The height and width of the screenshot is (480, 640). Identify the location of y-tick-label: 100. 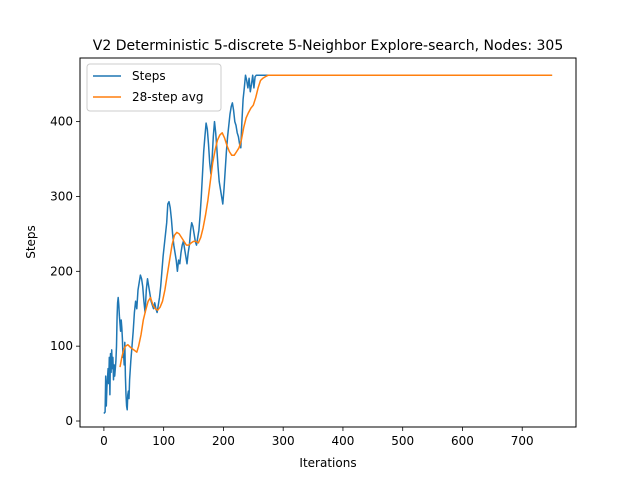
(61, 346).